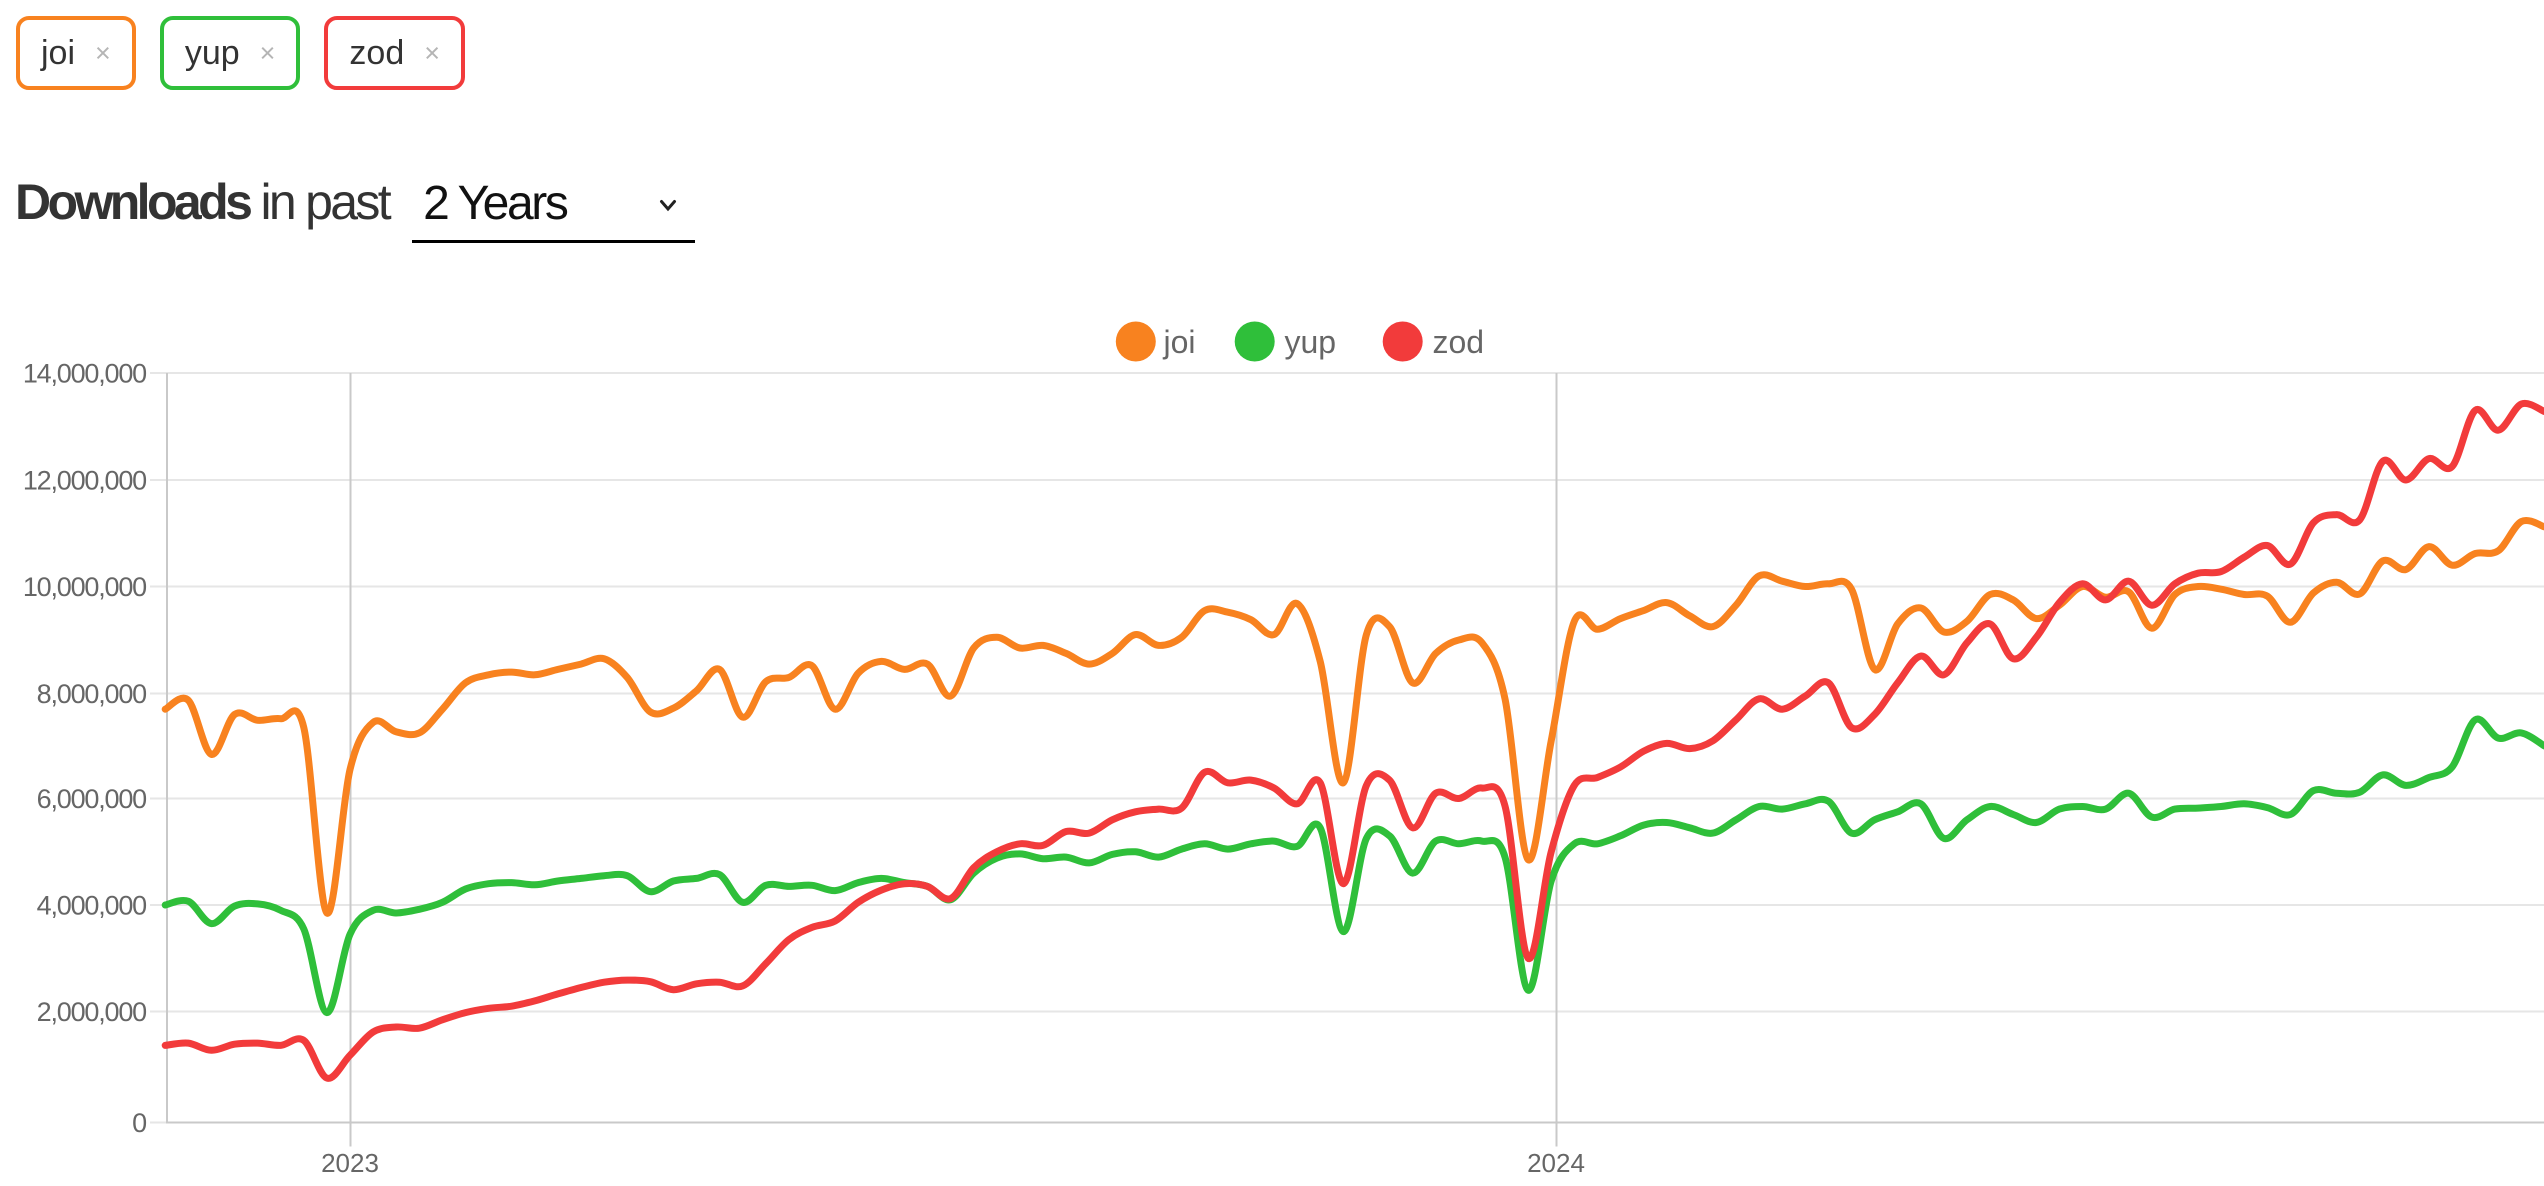 The height and width of the screenshot is (1186, 2544). What do you see at coordinates (84, 481) in the screenshot?
I see `svg-text: 12,000,000` at bounding box center [84, 481].